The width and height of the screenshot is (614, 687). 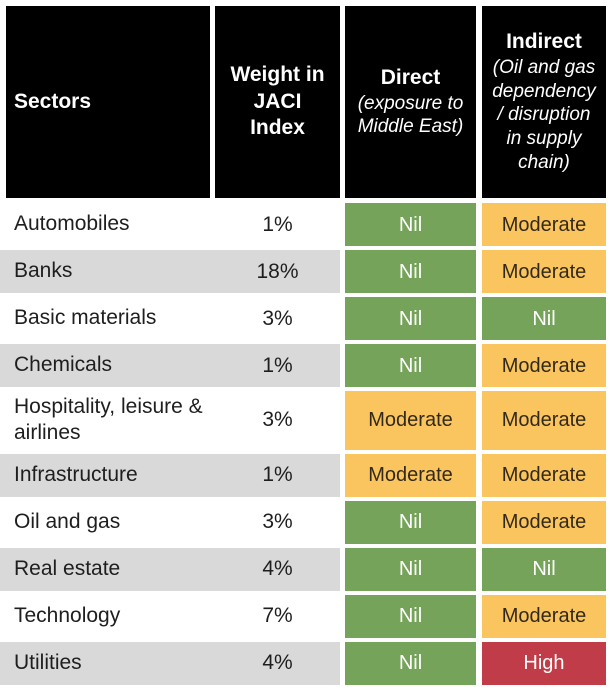 I want to click on sector-cell: Hospitality, leisure & airlines, so click(x=108, y=420).